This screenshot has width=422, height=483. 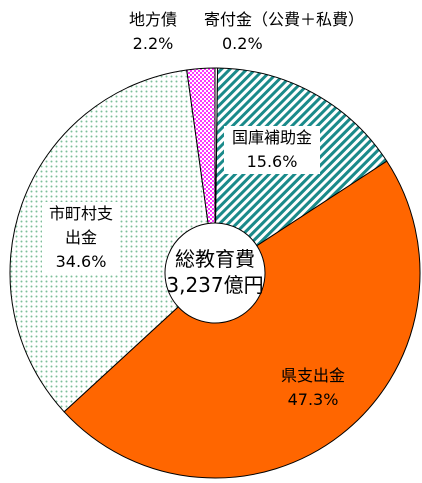 What do you see at coordinates (284, 19) in the screenshot?
I see `category-label: 寄付金（公費＋私費）` at bounding box center [284, 19].